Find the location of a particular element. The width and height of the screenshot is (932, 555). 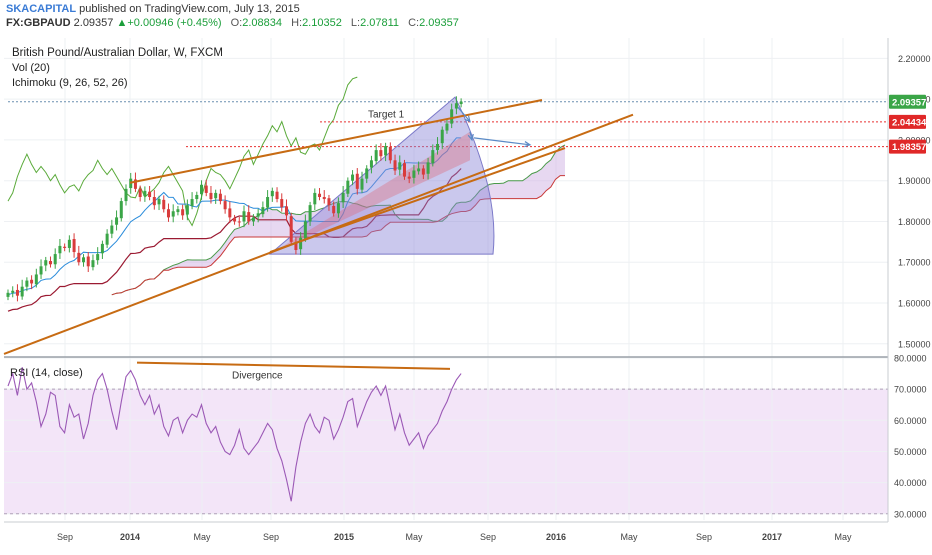

open-value: 2.08834 is located at coordinates (262, 23).